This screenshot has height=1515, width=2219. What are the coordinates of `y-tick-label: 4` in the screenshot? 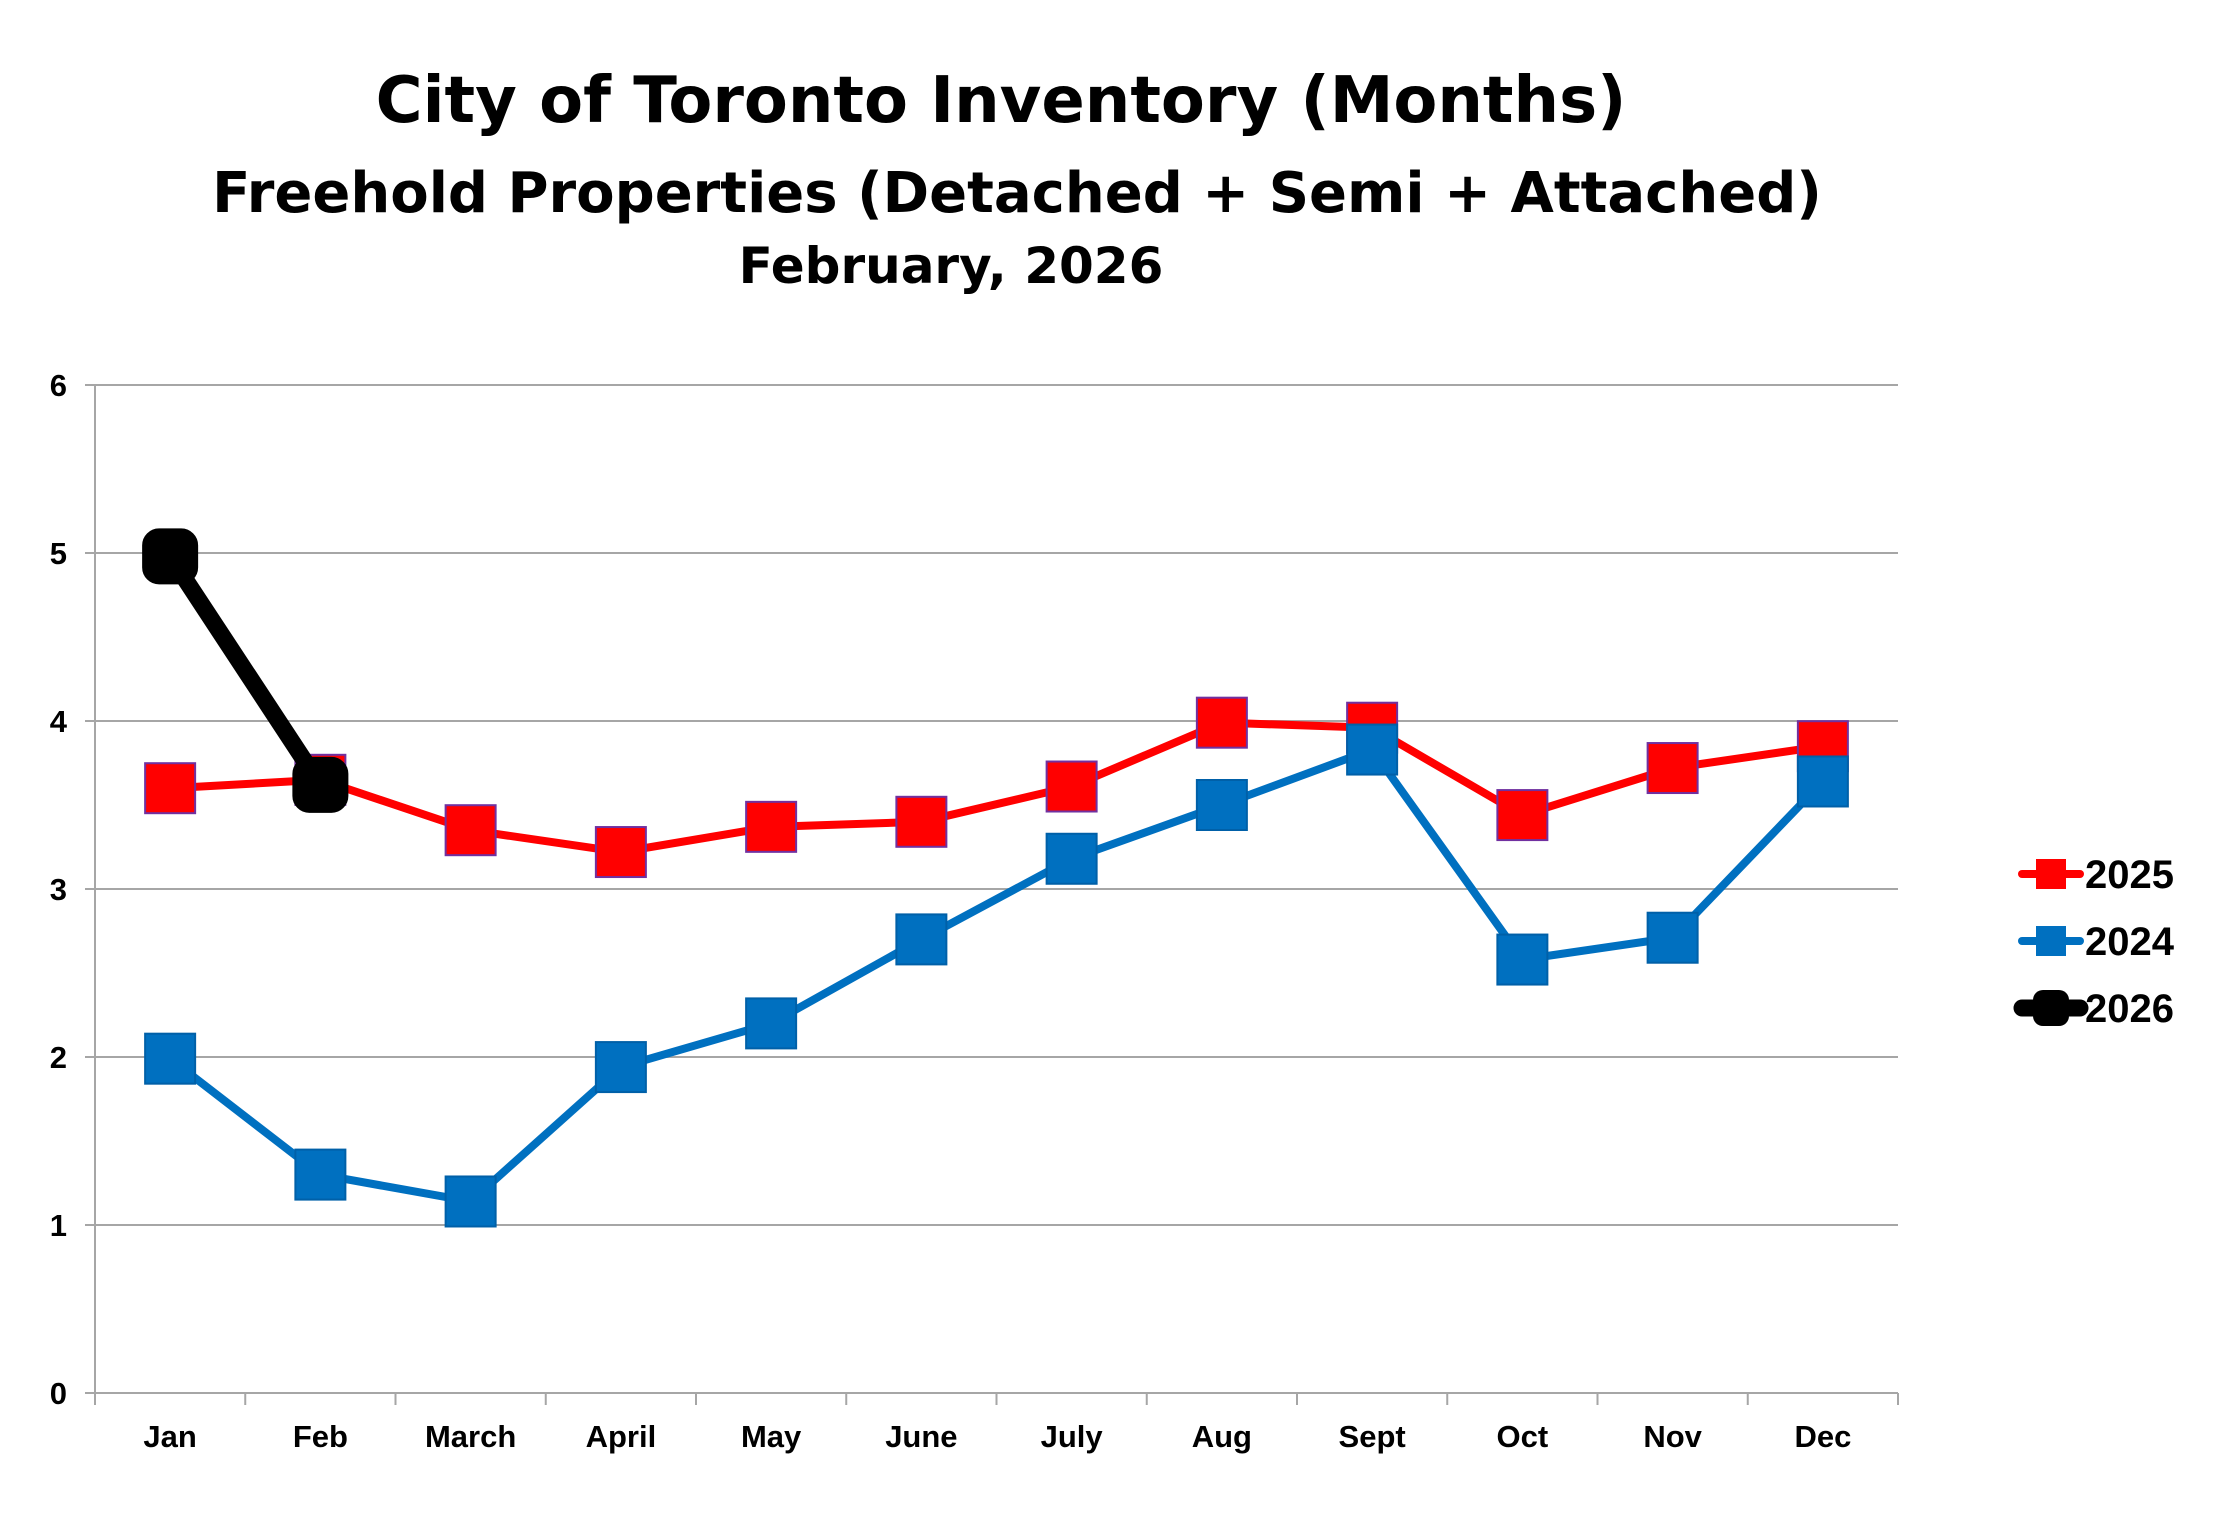 It's located at (59, 721).